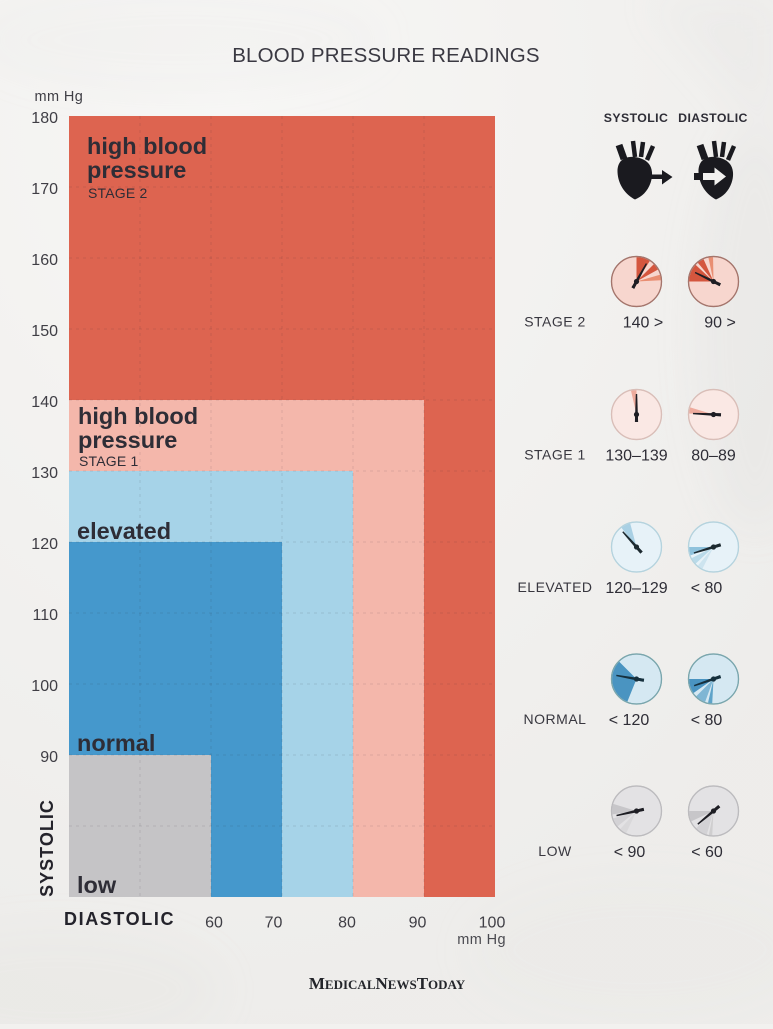  What do you see at coordinates (44, 118) in the screenshot?
I see `svg-text: 180` at bounding box center [44, 118].